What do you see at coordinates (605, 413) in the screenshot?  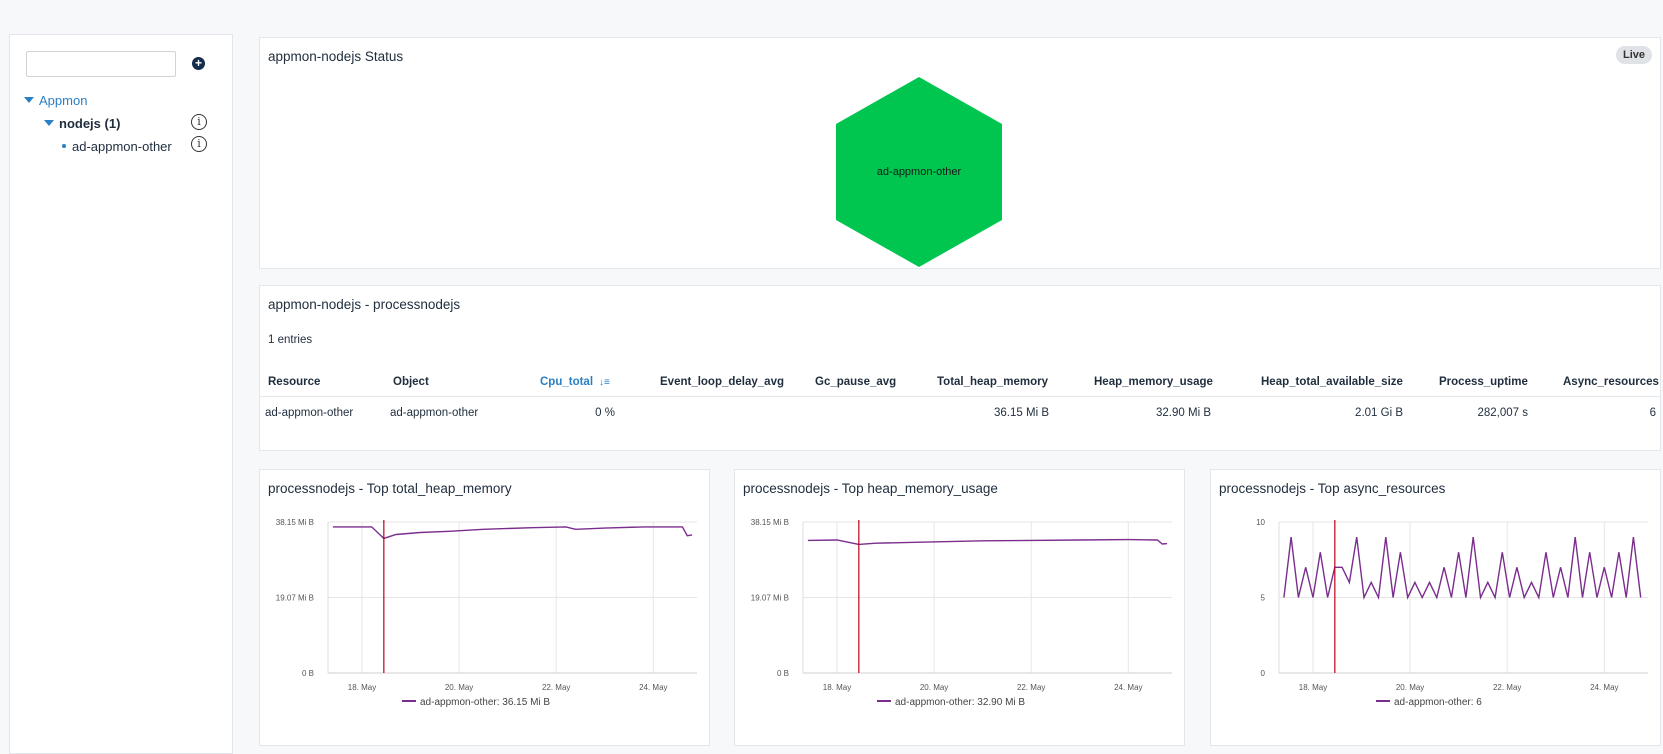 I see `table-cell-cpu-total: 0 %` at bounding box center [605, 413].